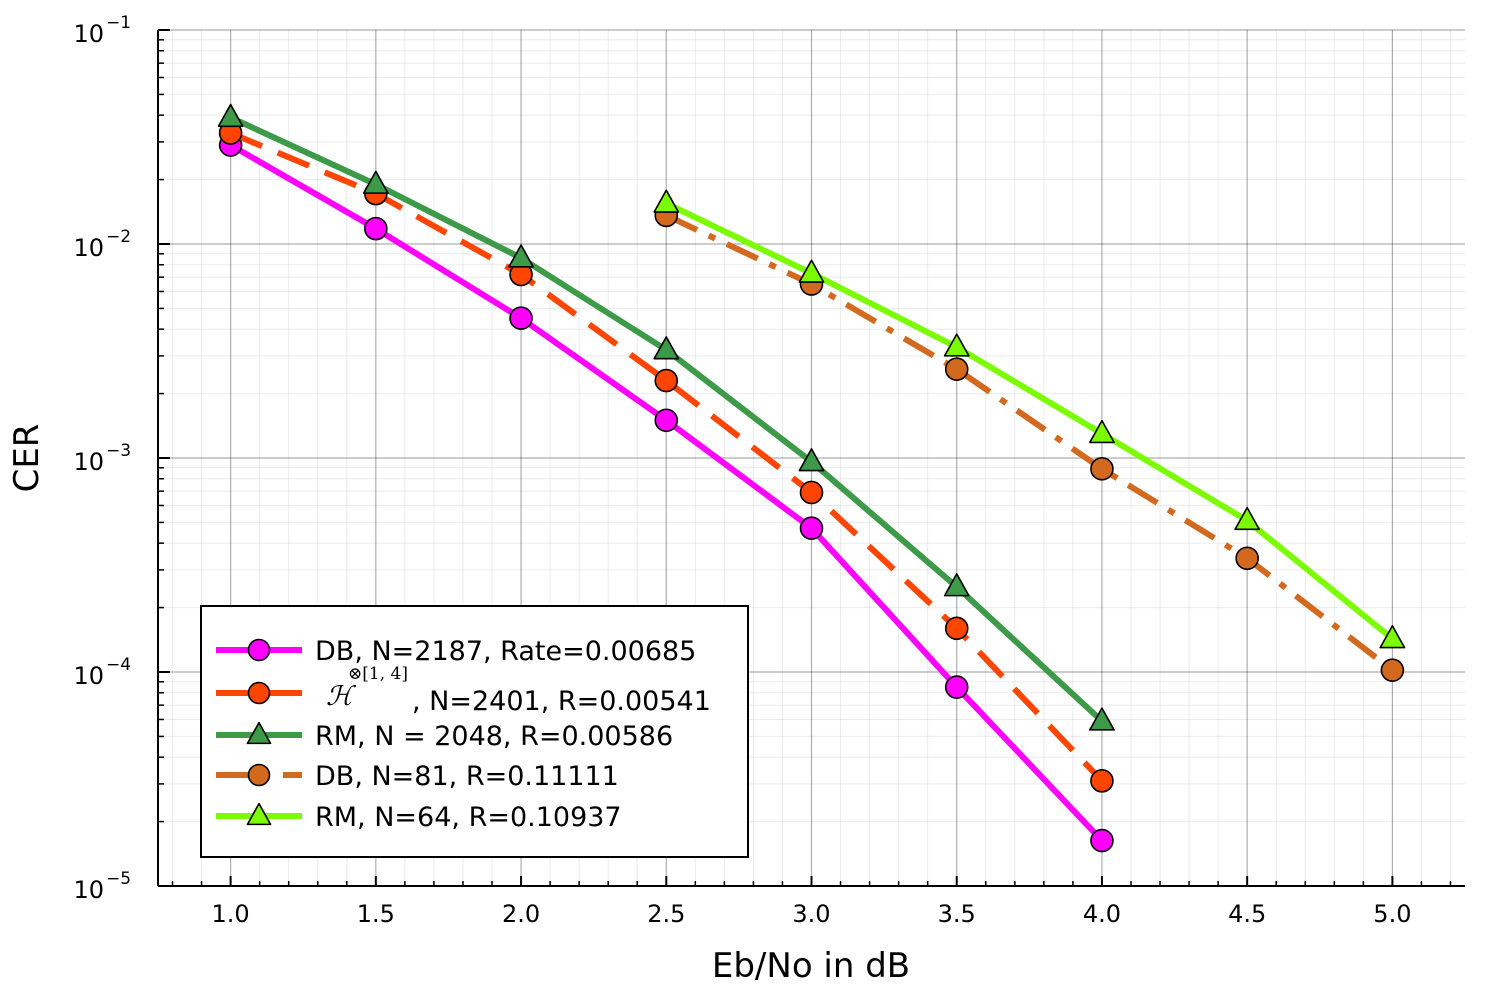 This screenshot has width=1495, height=997. What do you see at coordinates (666, 914) in the screenshot?
I see `x-tick-label: 2.5` at bounding box center [666, 914].